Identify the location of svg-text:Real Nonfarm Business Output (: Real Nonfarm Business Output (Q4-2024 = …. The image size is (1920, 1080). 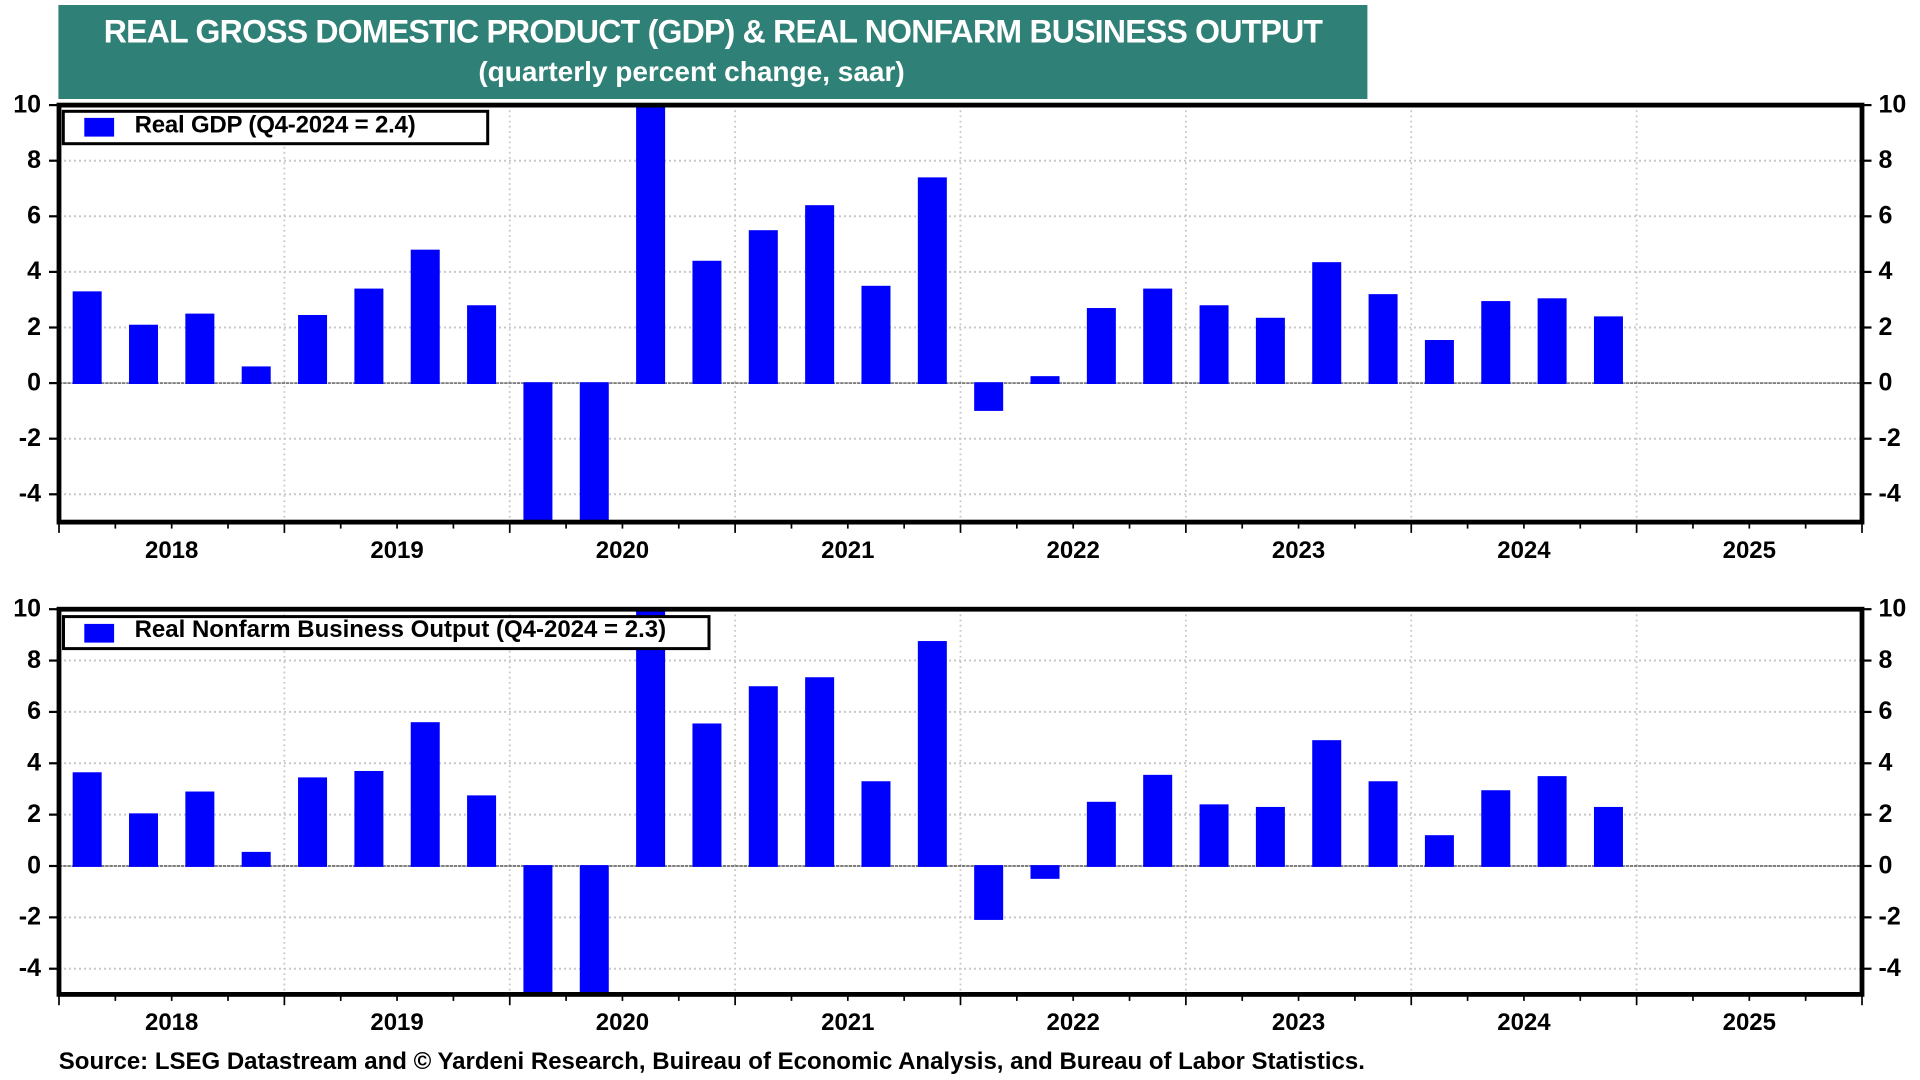
(400, 629).